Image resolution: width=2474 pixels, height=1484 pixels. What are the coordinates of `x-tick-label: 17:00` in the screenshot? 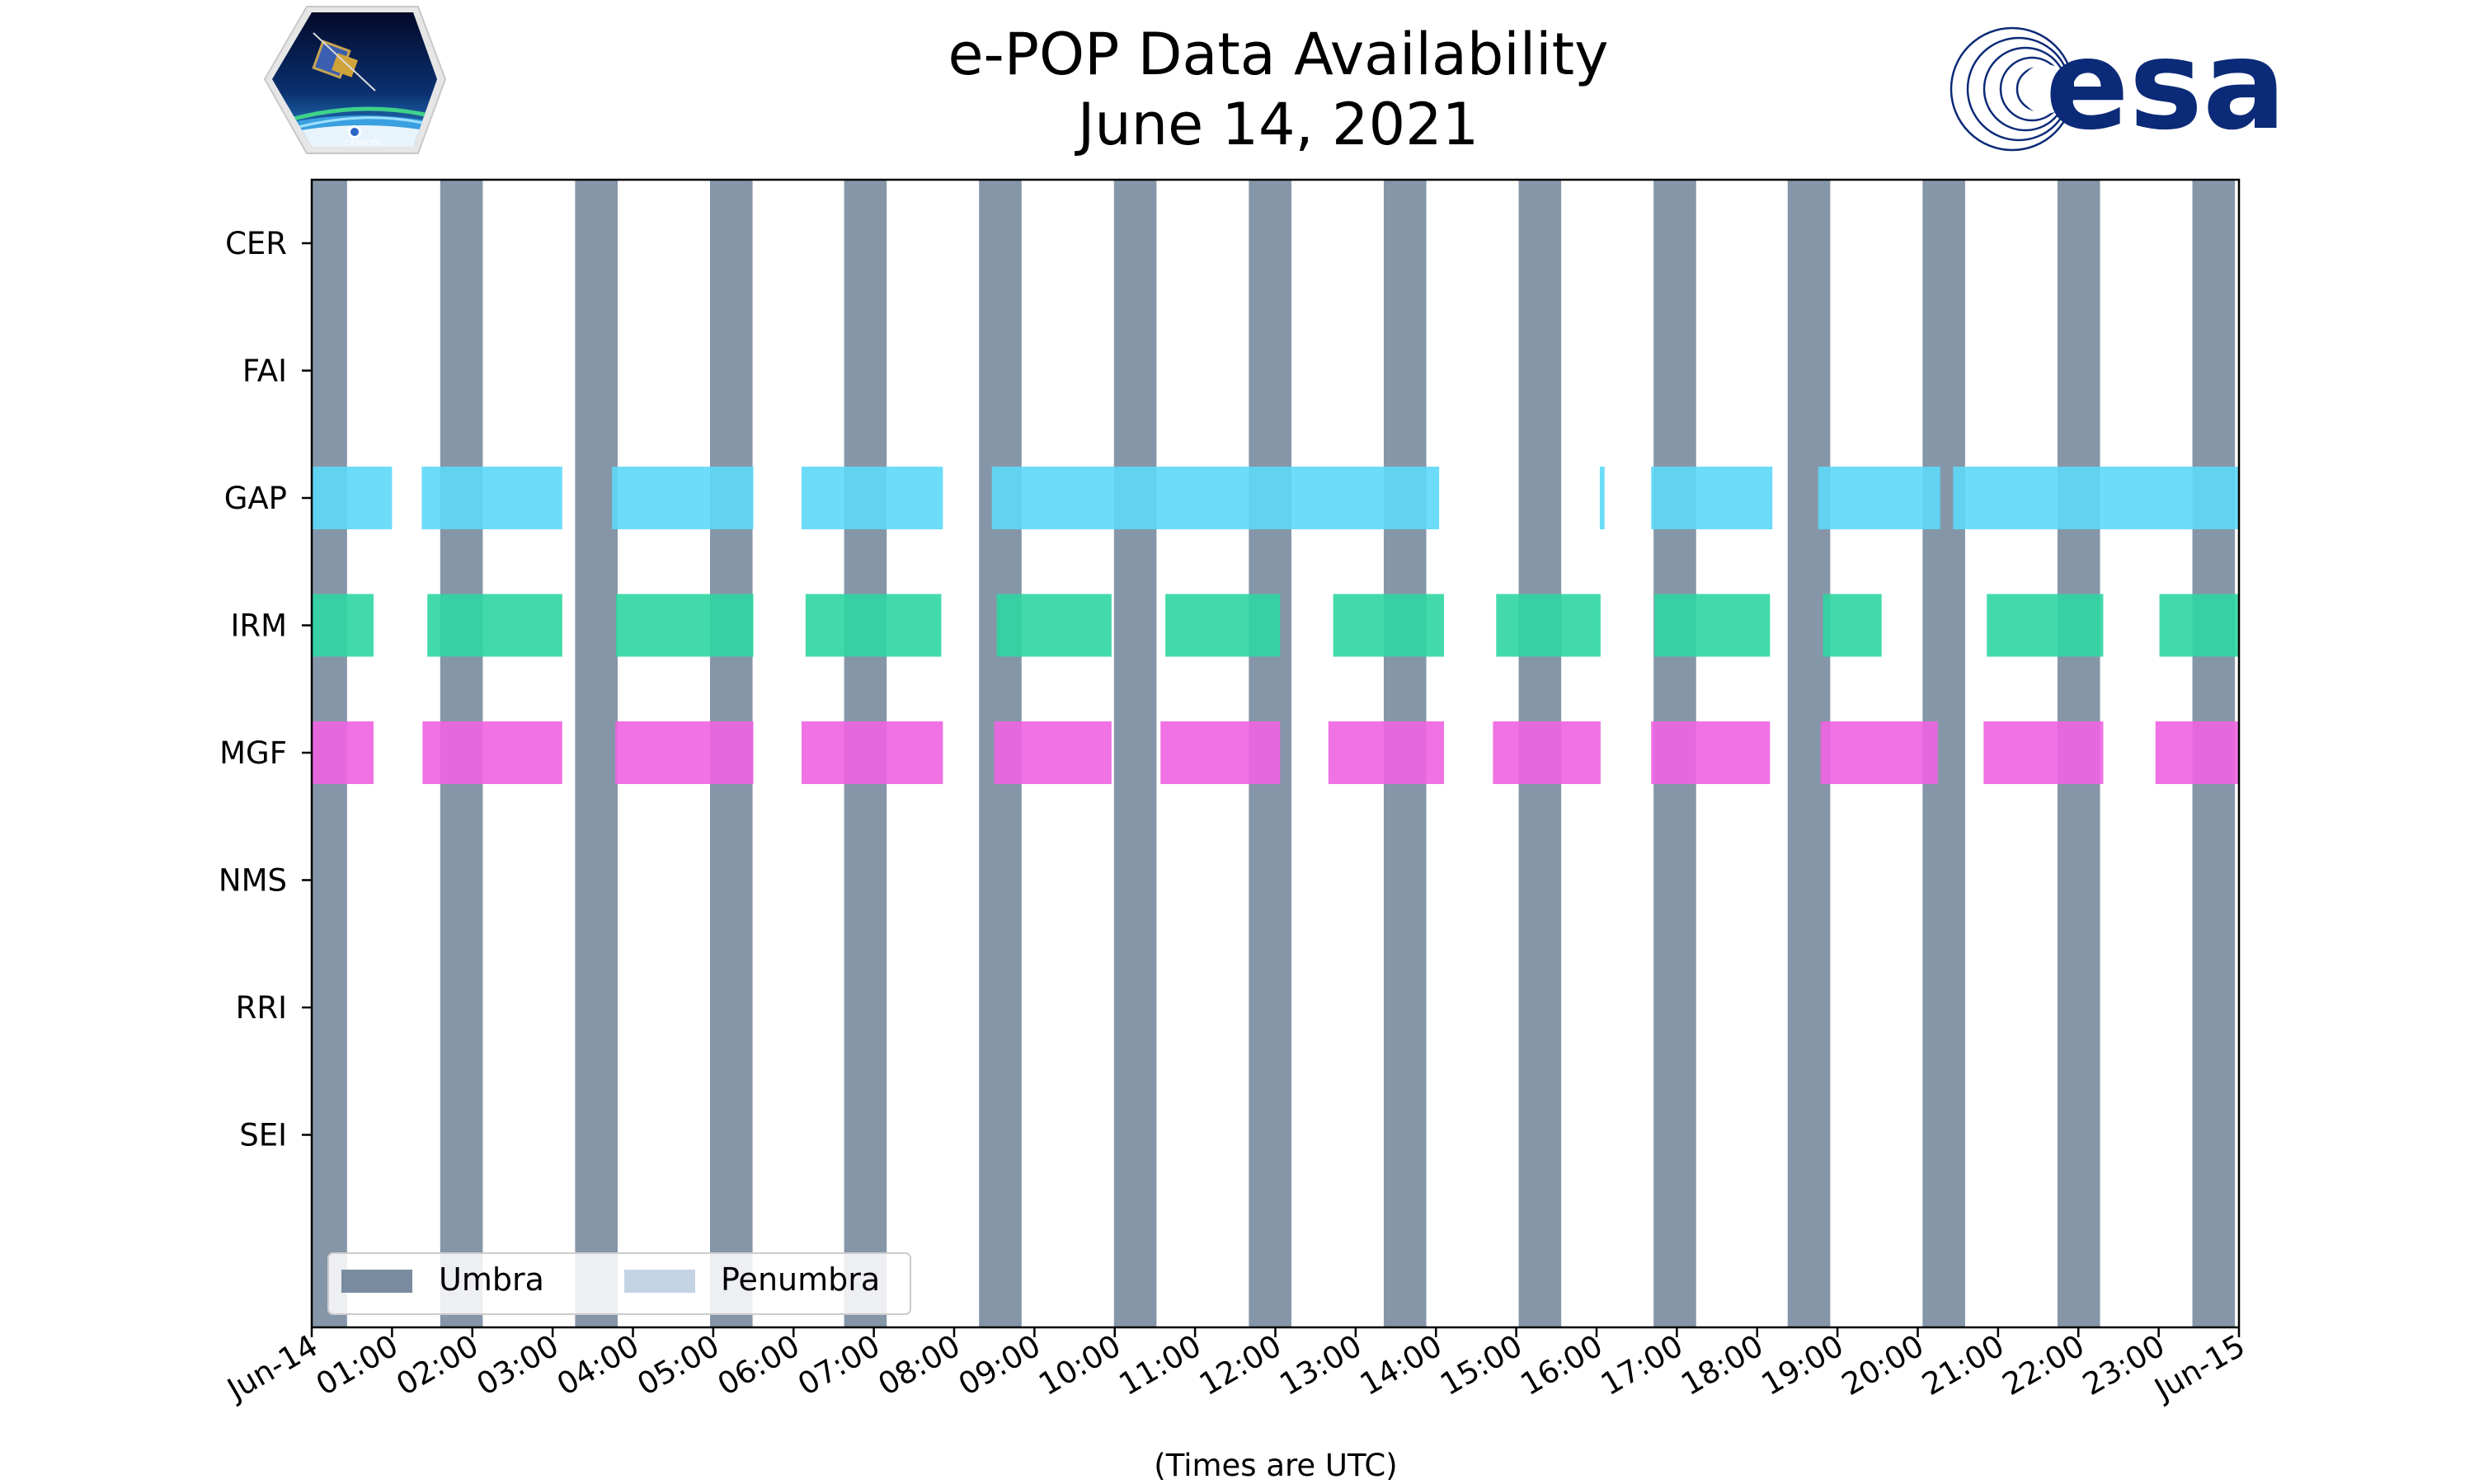 It's located at (1642, 1365).